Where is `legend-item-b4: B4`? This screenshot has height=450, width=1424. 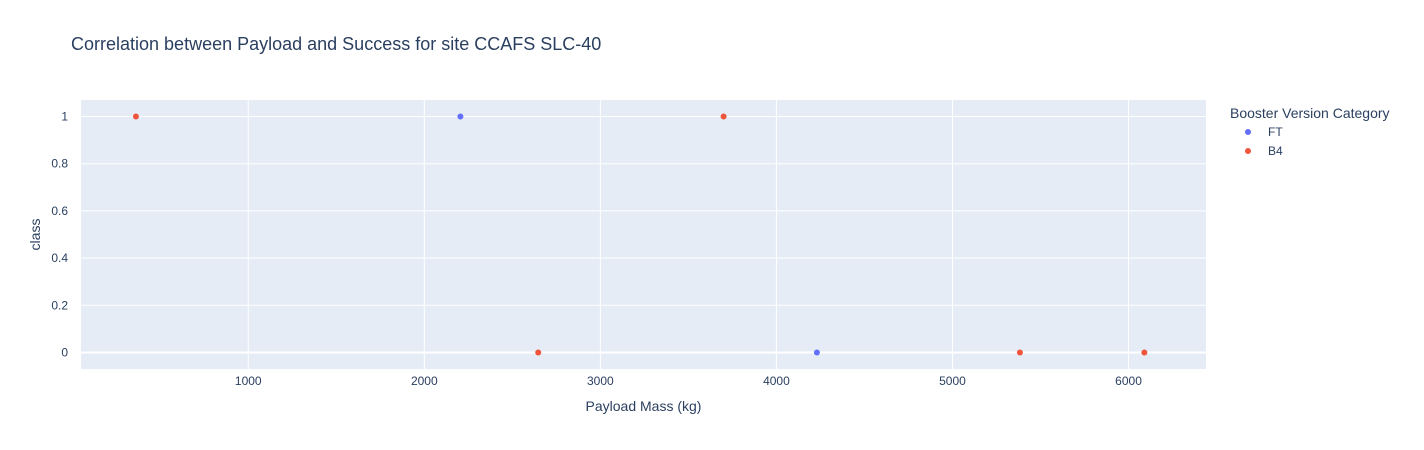
legend-item-b4: B4 is located at coordinates (1264, 151).